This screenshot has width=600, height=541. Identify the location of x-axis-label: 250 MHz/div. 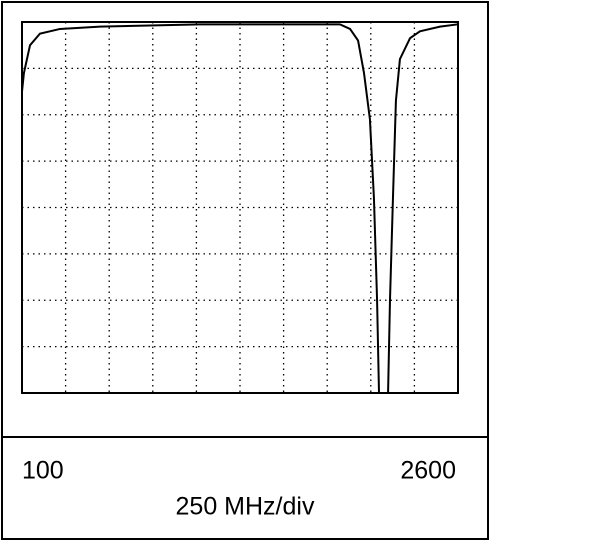
(245, 507).